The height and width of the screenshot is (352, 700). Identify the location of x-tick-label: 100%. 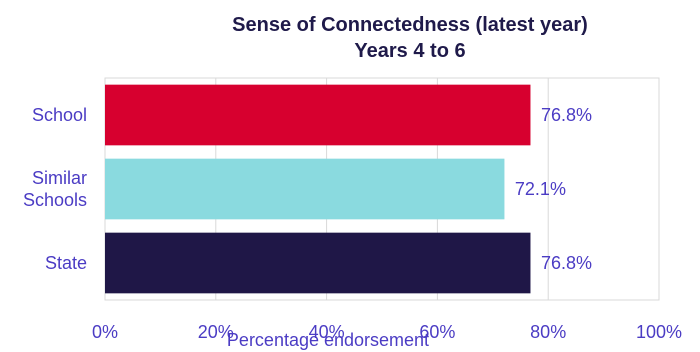
(659, 332).